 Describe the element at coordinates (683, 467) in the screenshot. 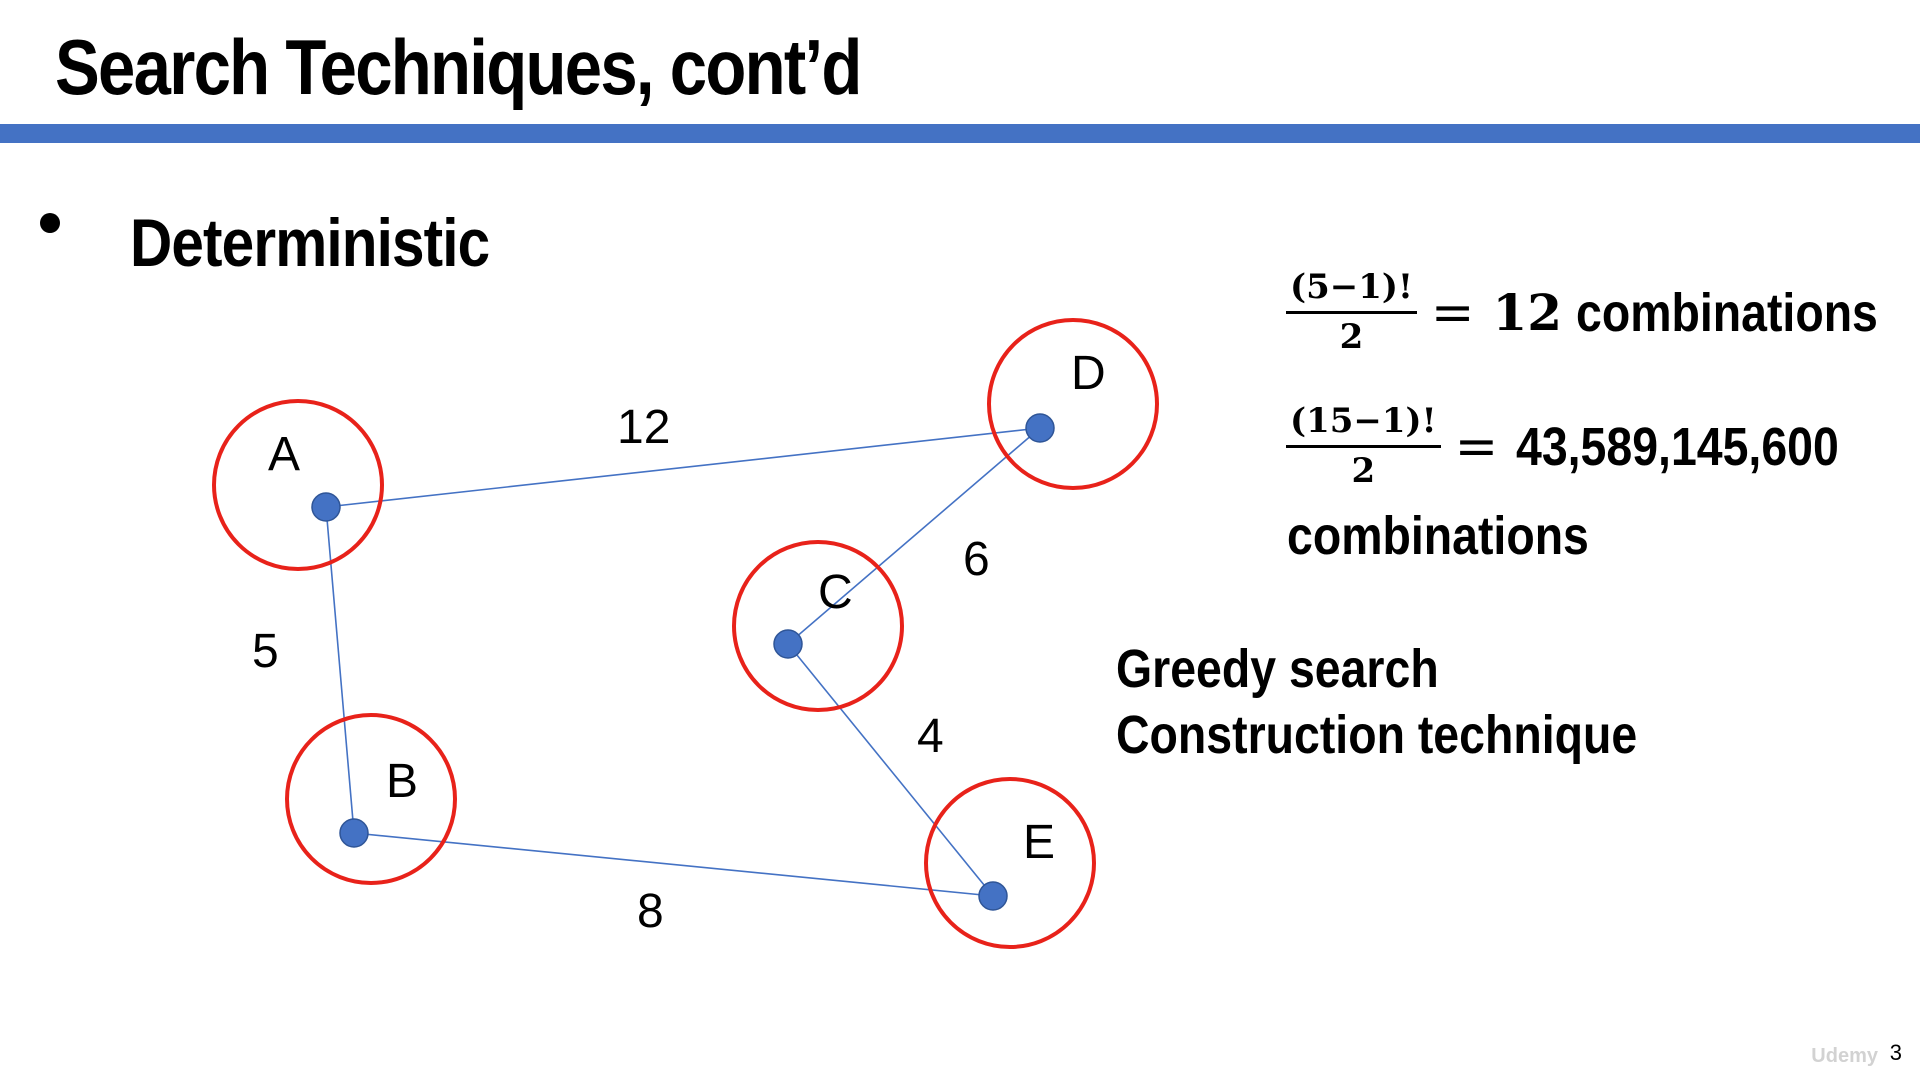

I see `edge-a-d` at that location.